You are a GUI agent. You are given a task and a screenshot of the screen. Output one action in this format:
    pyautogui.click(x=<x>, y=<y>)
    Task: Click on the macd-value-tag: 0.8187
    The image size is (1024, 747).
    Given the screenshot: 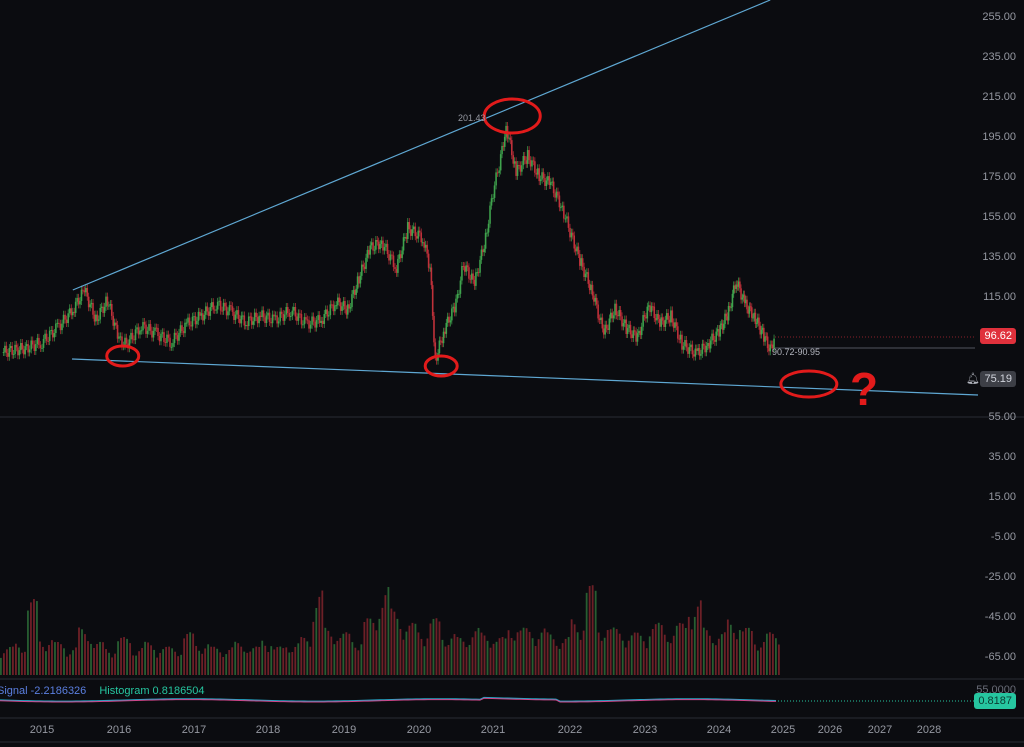 What is the action you would take?
    pyautogui.click(x=995, y=701)
    